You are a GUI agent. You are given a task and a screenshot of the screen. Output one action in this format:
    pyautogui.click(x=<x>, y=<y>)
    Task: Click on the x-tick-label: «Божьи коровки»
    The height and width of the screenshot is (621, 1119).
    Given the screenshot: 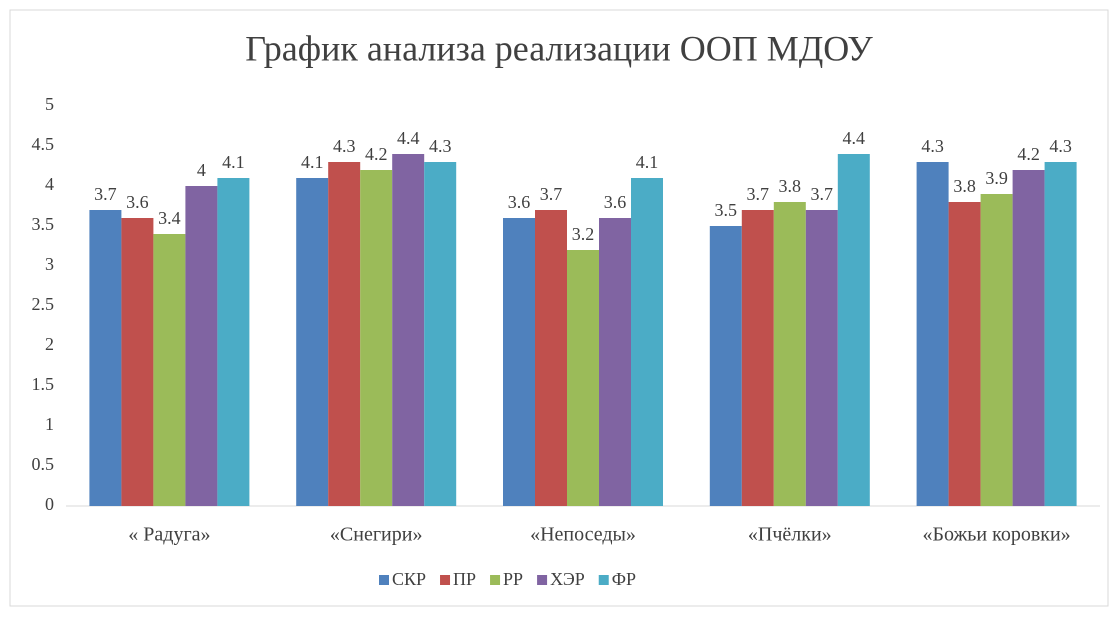 What is the action you would take?
    pyautogui.click(x=996, y=535)
    